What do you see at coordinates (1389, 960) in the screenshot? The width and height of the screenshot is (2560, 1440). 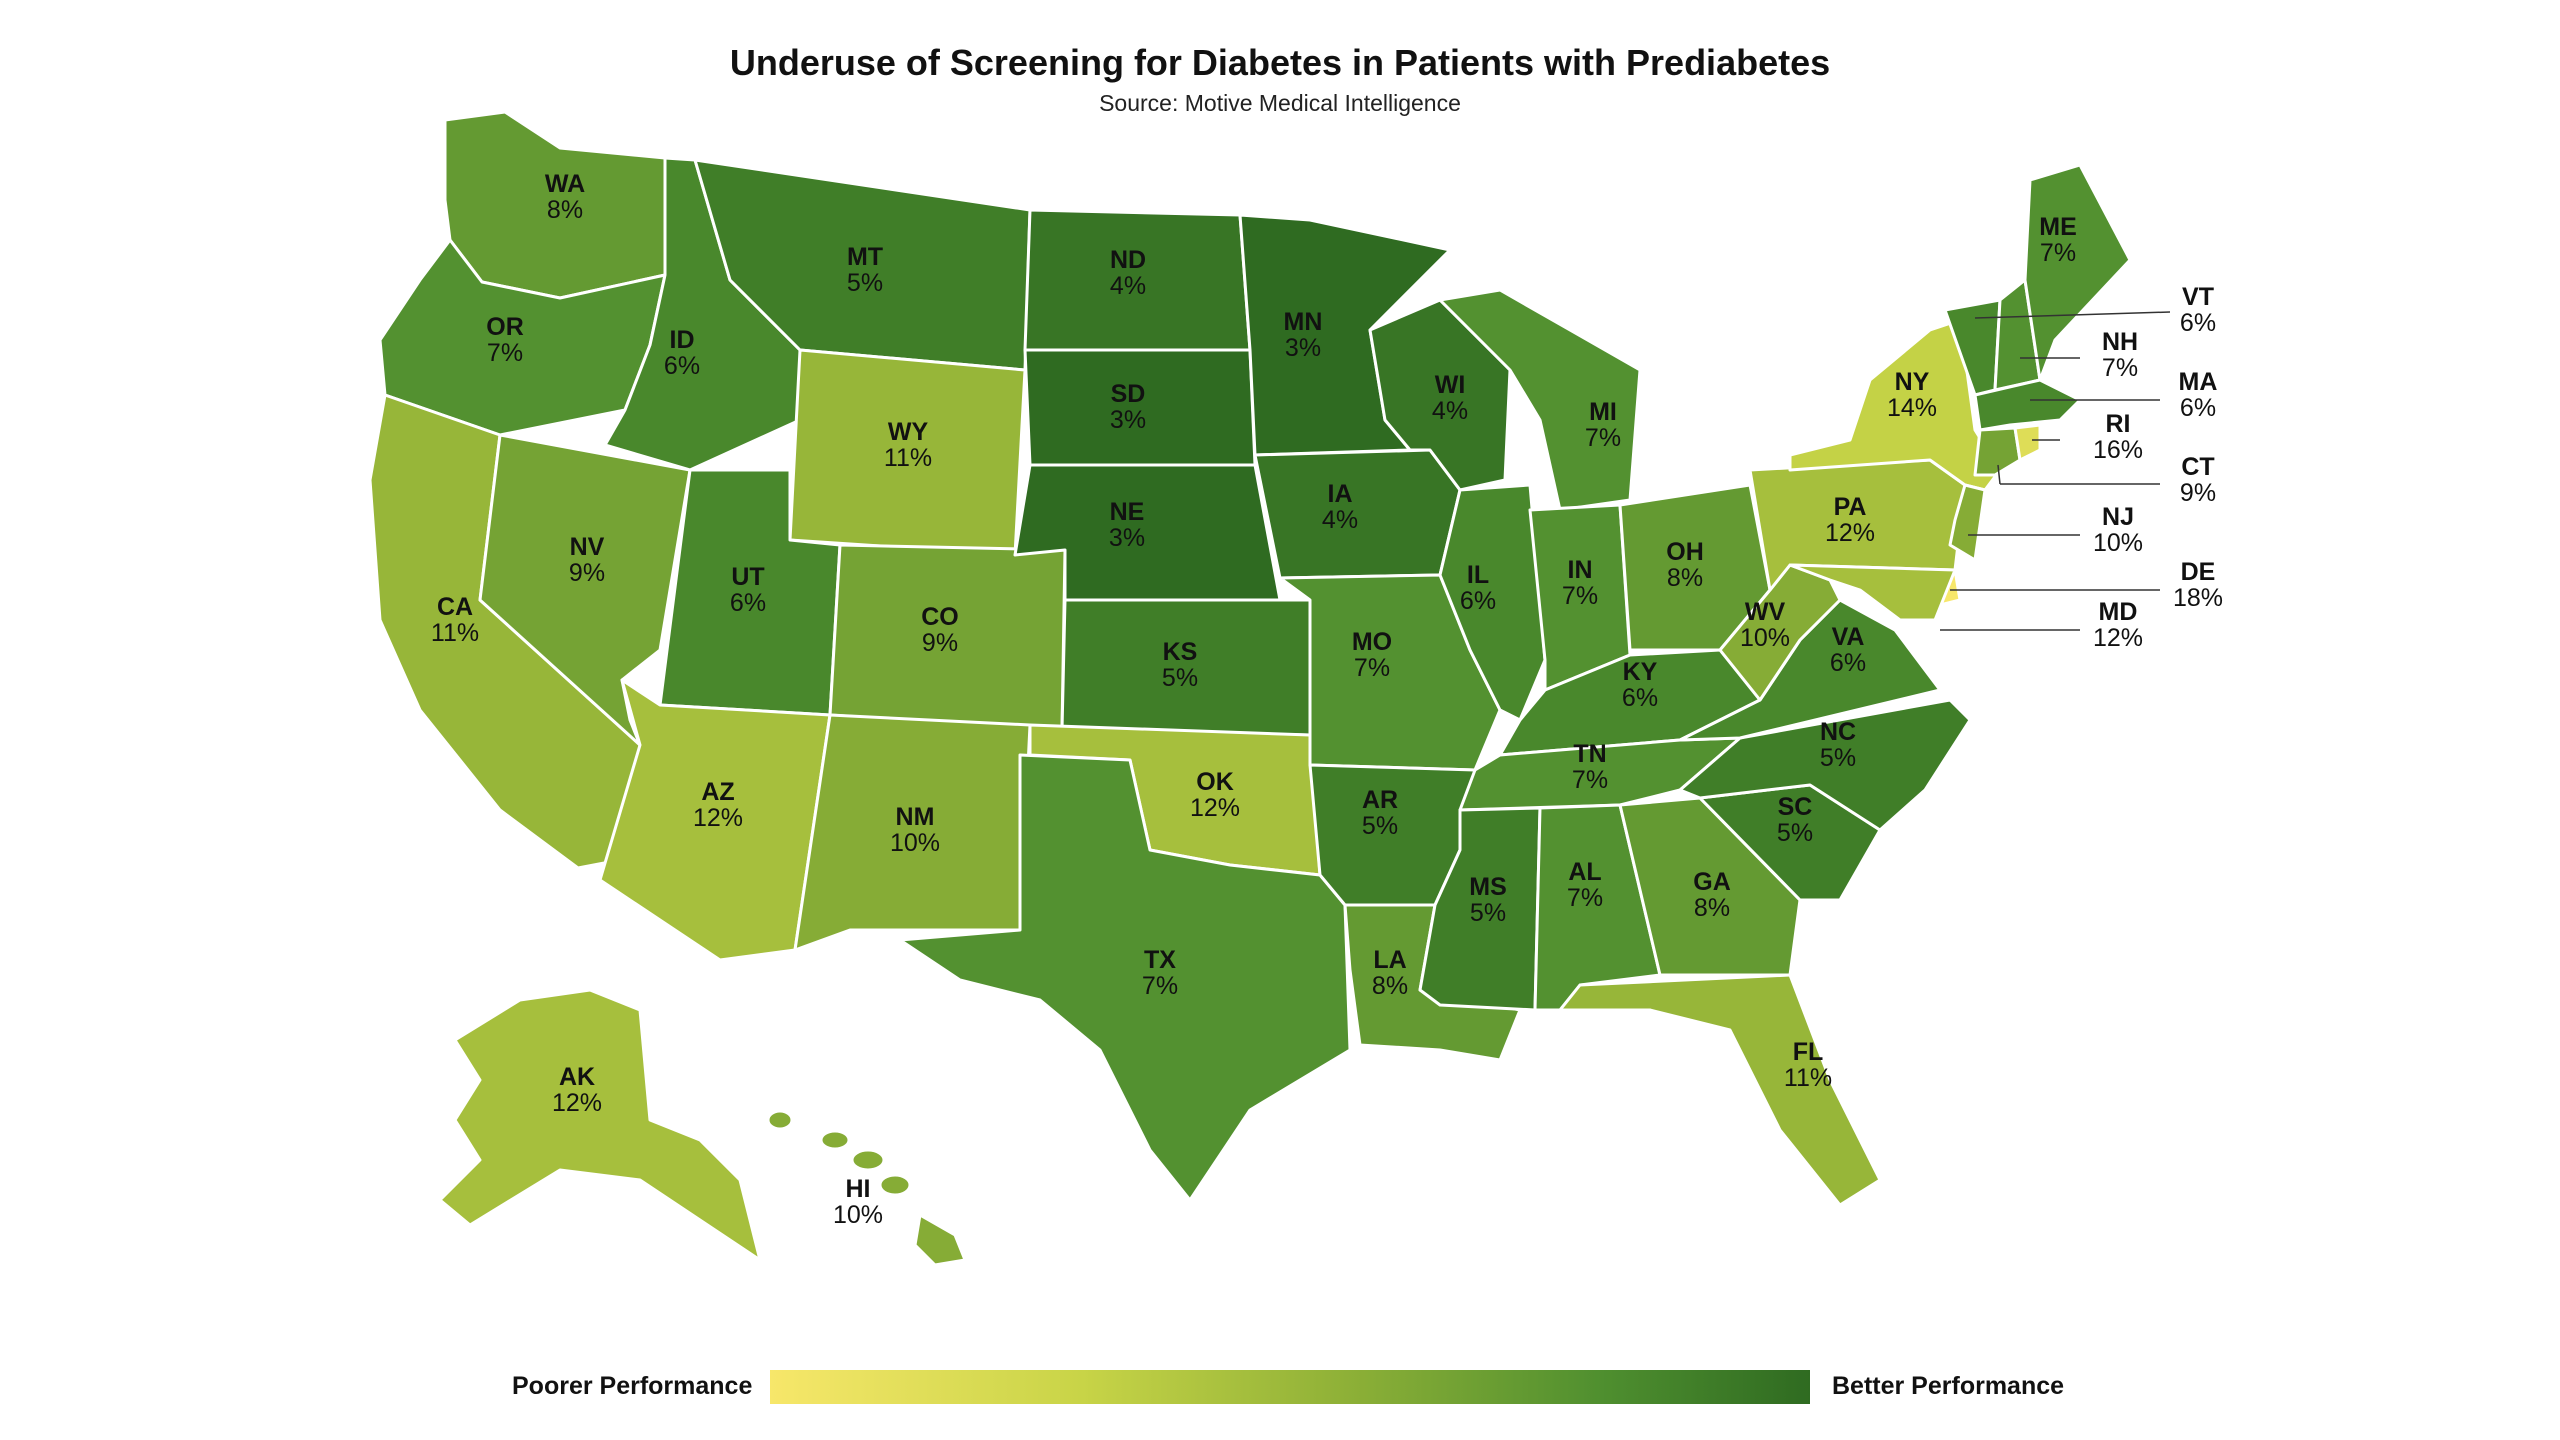 I see `state-abbr-la: LA` at bounding box center [1389, 960].